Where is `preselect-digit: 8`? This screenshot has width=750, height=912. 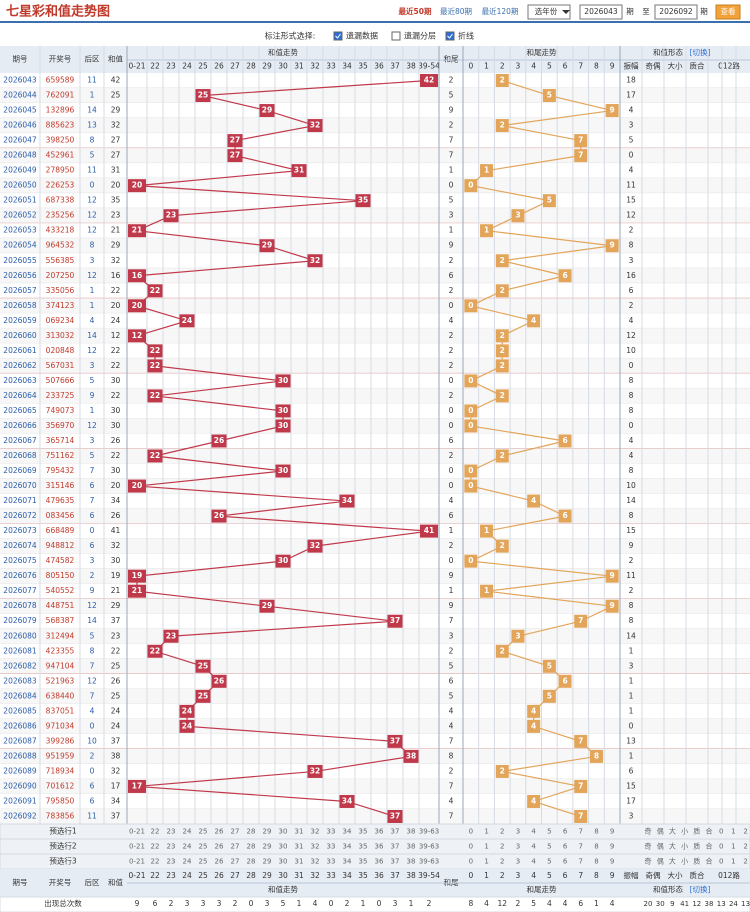
preselect-digit: 8 is located at coordinates (596, 832).